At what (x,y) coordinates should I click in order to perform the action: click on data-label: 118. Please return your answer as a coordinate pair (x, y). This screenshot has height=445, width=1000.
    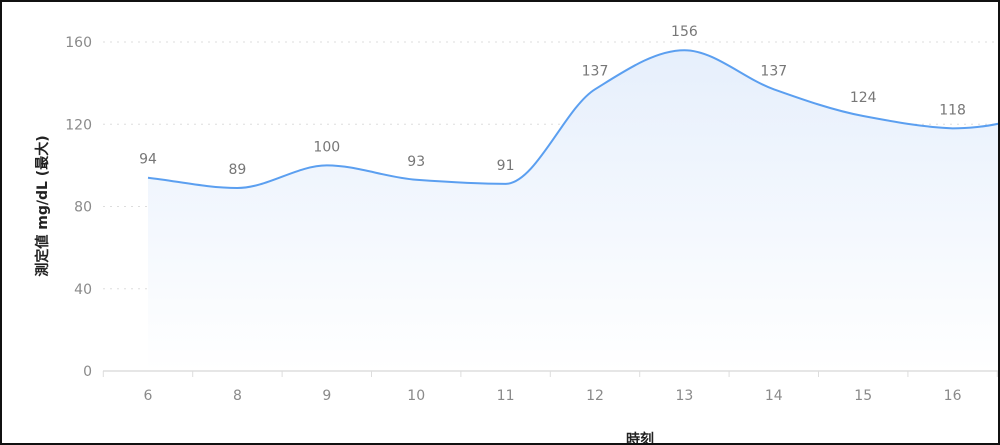
    Looking at the image, I should click on (952, 110).